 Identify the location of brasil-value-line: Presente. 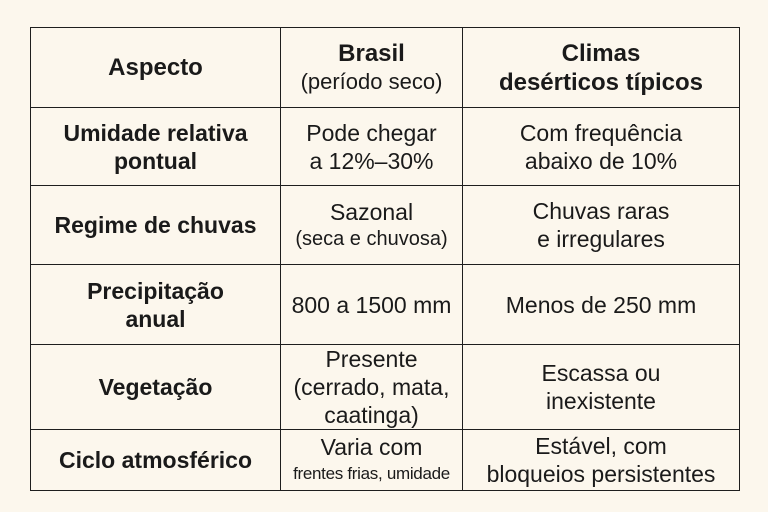
(371, 359).